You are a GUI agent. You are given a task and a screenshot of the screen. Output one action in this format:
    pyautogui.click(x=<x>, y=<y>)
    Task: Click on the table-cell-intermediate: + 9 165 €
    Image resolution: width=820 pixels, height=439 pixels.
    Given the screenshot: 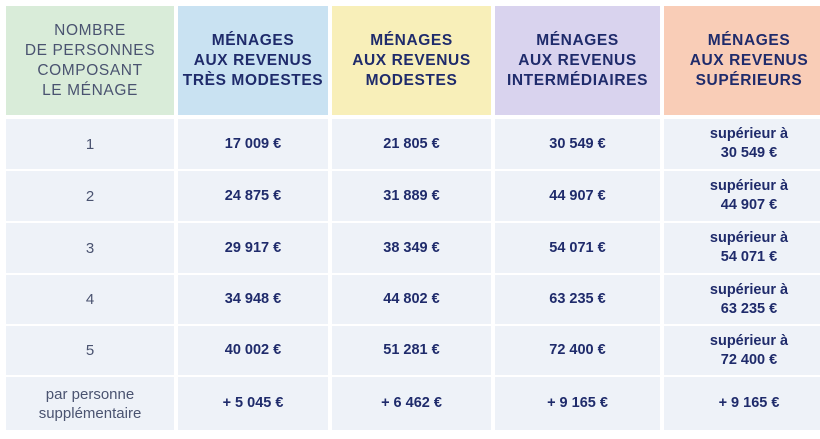 What is the action you would take?
    pyautogui.click(x=577, y=403)
    